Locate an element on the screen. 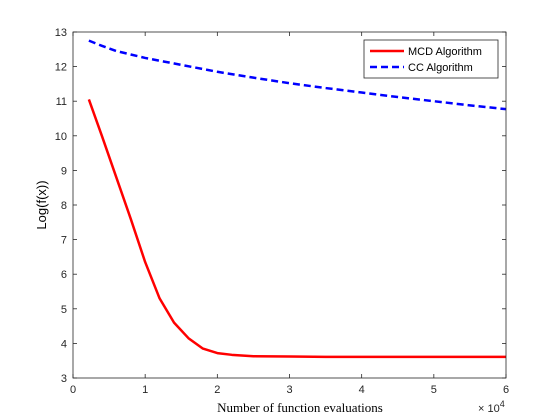 Image resolution: width=560 pixels, height=420 pixels. x-tick-label: 1 is located at coordinates (145, 390).